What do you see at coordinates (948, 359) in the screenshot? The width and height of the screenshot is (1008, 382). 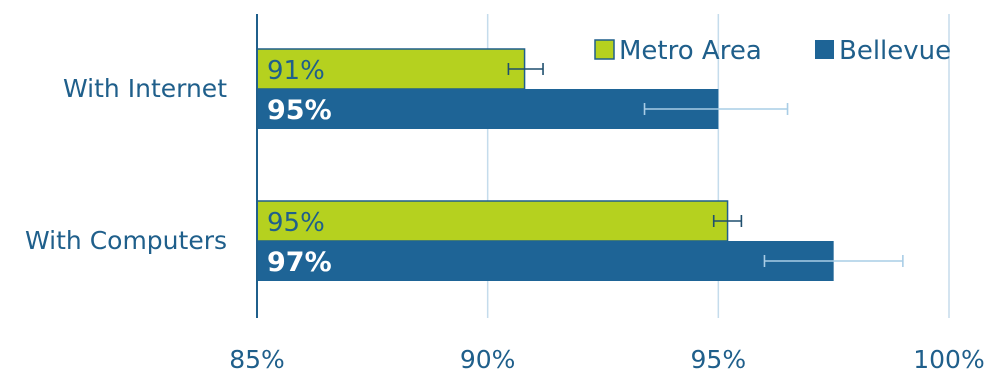 I see `x-tick-label: 100%` at bounding box center [948, 359].